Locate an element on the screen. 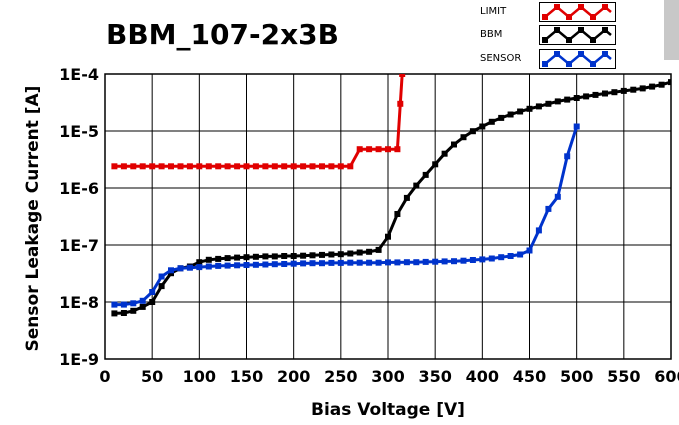  legend-item-sensor: SENSOR is located at coordinates (545, 59).